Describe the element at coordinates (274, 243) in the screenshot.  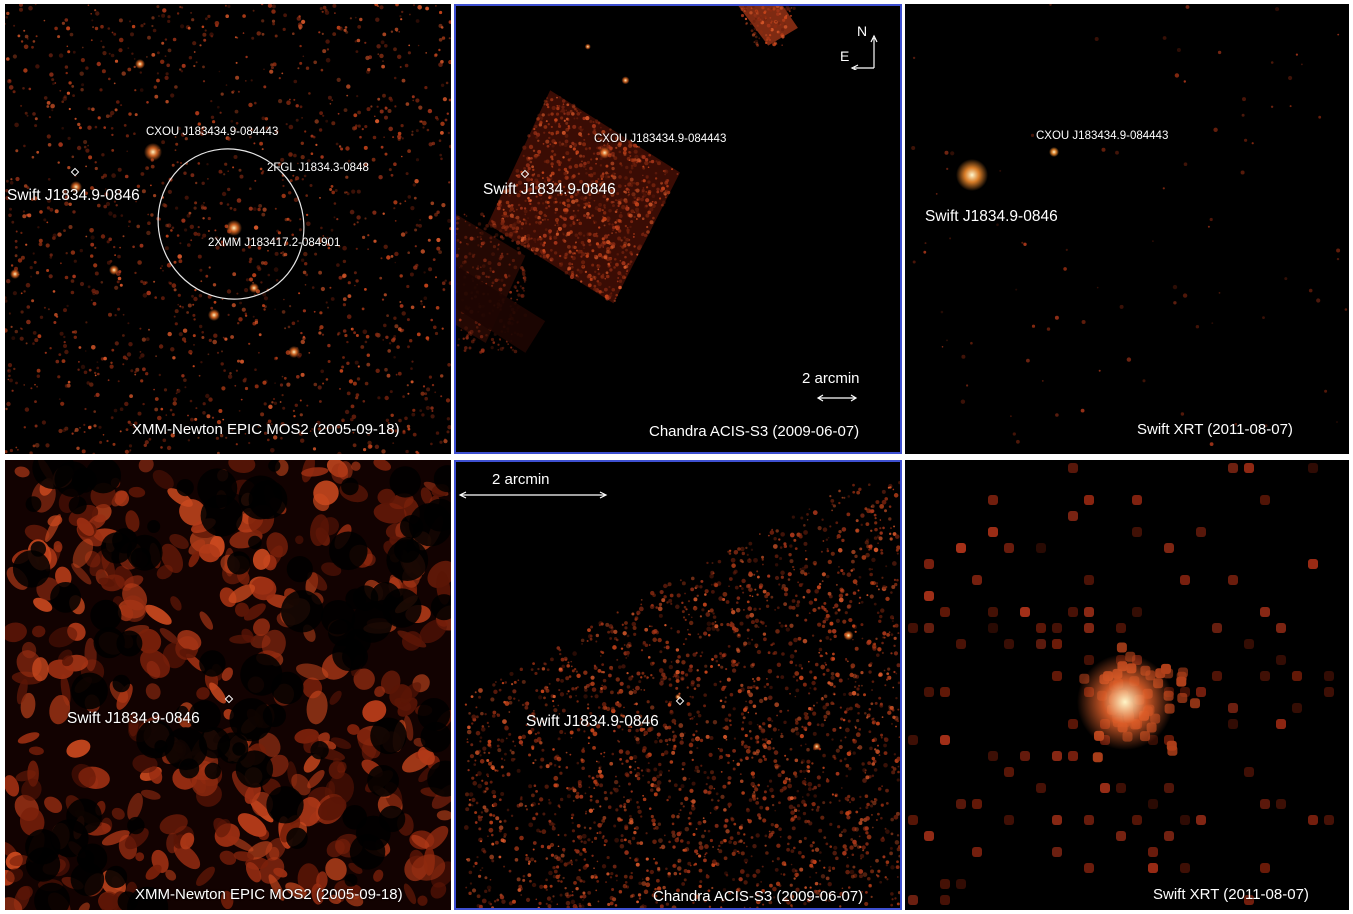
I see `label-2xmm: 2XMM J183417.2-084901` at that location.